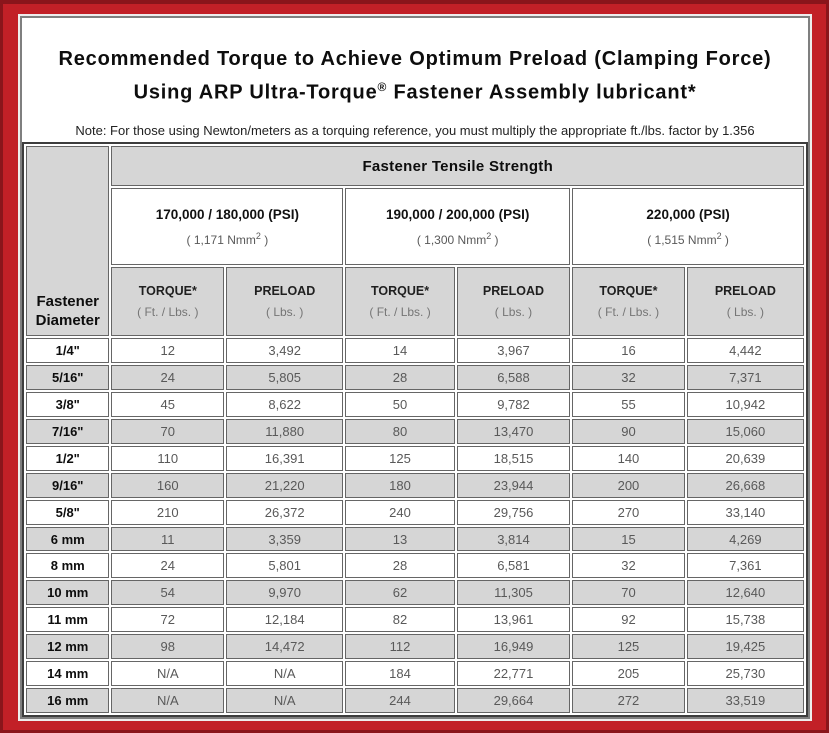 This screenshot has height=733, width=829. I want to click on preload-value-cell: 16,391, so click(285, 458).